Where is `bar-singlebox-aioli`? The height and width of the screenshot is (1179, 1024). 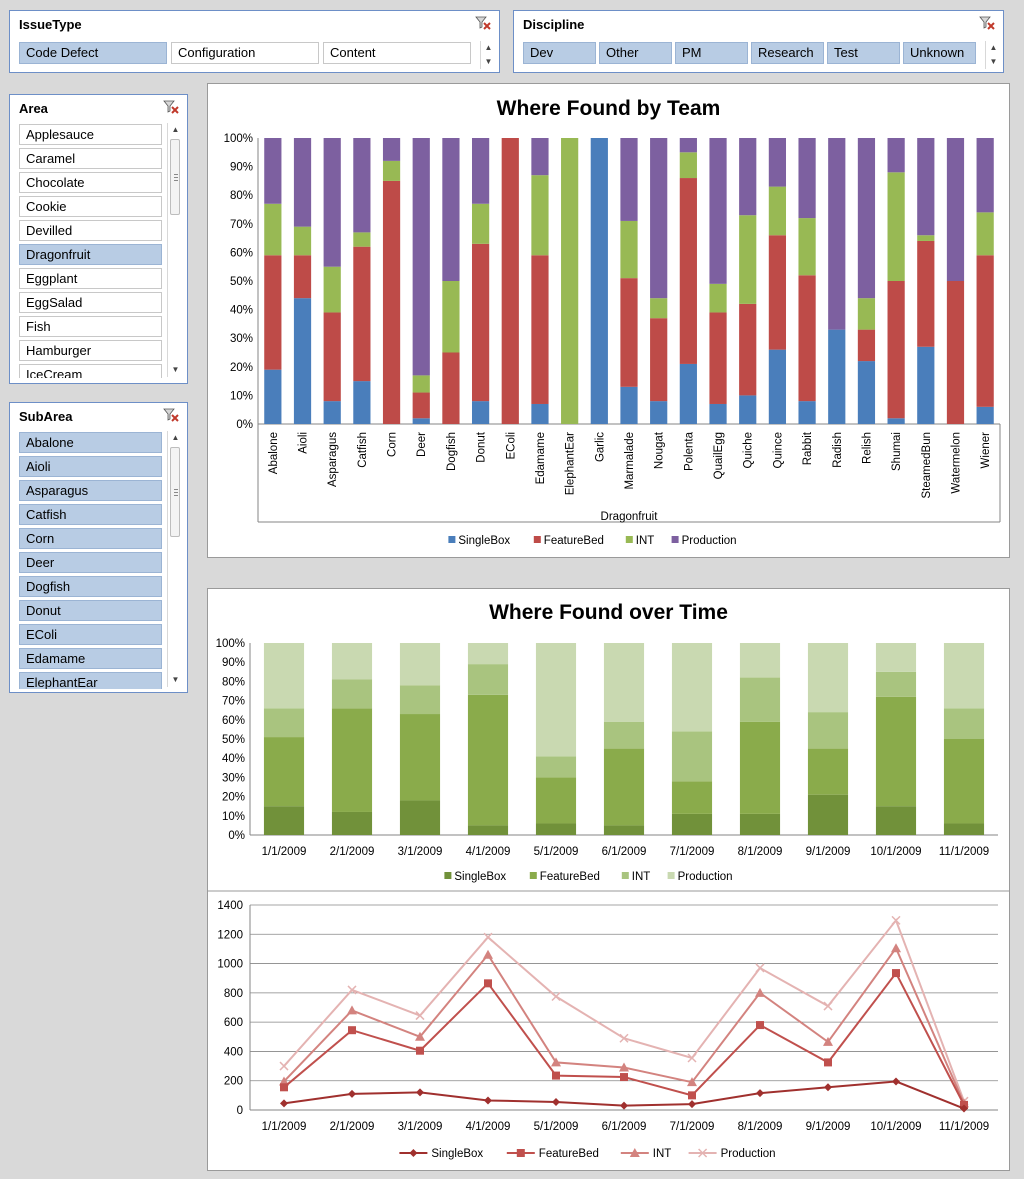 bar-singlebox-aioli is located at coordinates (302, 361).